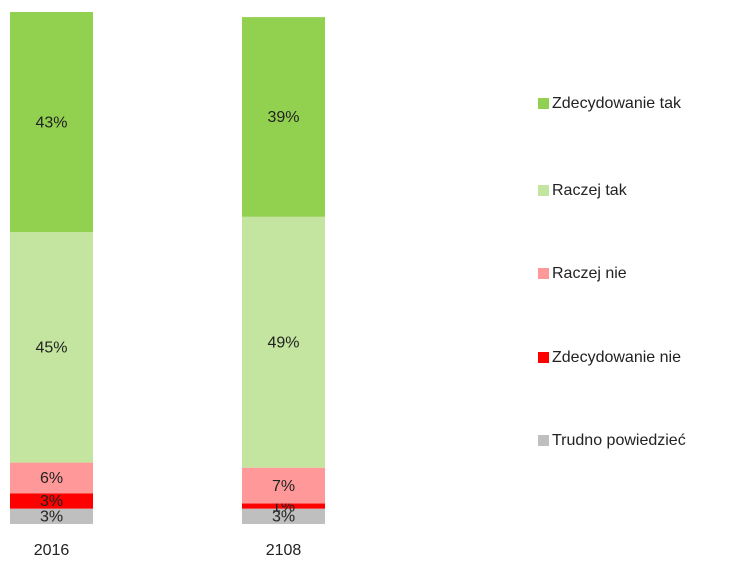 This screenshot has height=561, width=736. Describe the element at coordinates (590, 190) in the screenshot. I see `legend-label: Raczej tak` at that location.